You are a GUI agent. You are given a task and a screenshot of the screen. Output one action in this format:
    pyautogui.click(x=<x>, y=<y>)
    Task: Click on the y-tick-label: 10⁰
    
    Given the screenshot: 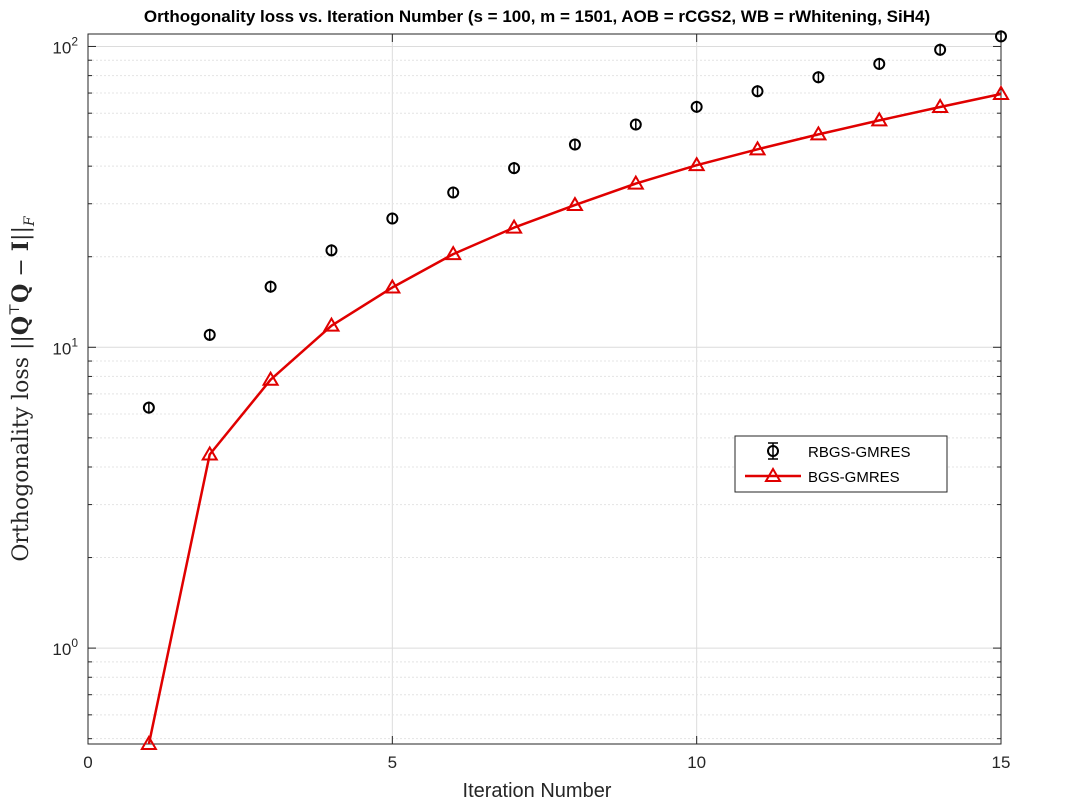 What is the action you would take?
    pyautogui.click(x=65, y=647)
    